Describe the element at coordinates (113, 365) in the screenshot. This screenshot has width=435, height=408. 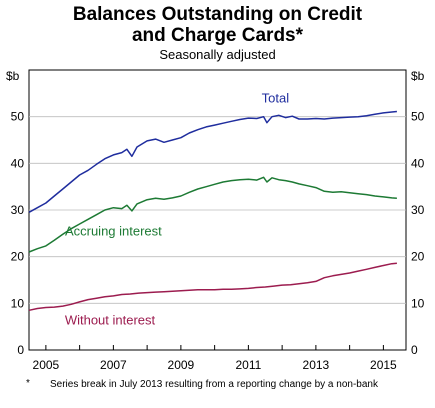
I see `x-tick-label: 2007` at that location.